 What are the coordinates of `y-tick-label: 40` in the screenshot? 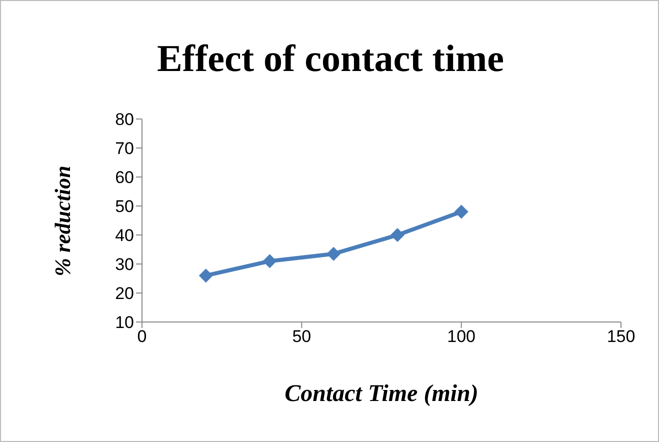 It's located at (124, 236).